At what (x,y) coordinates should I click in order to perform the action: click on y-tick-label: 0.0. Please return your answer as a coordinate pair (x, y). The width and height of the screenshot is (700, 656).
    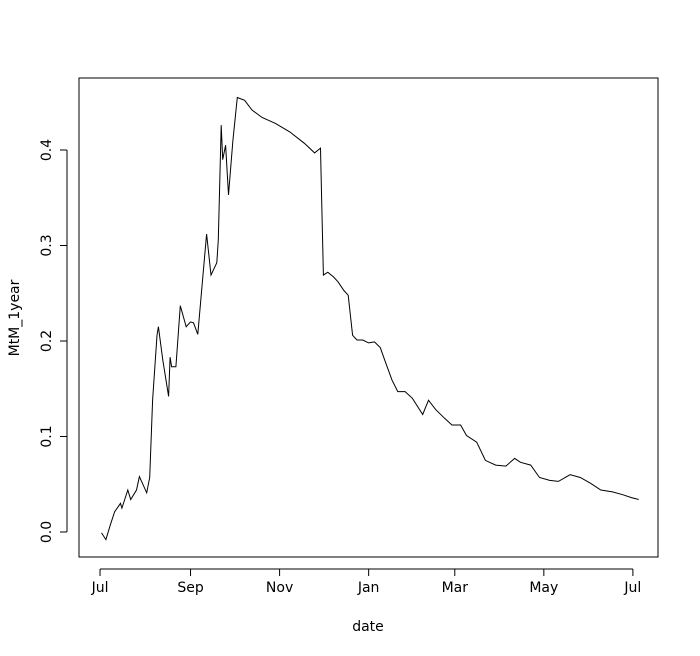
    Looking at the image, I should click on (47, 532).